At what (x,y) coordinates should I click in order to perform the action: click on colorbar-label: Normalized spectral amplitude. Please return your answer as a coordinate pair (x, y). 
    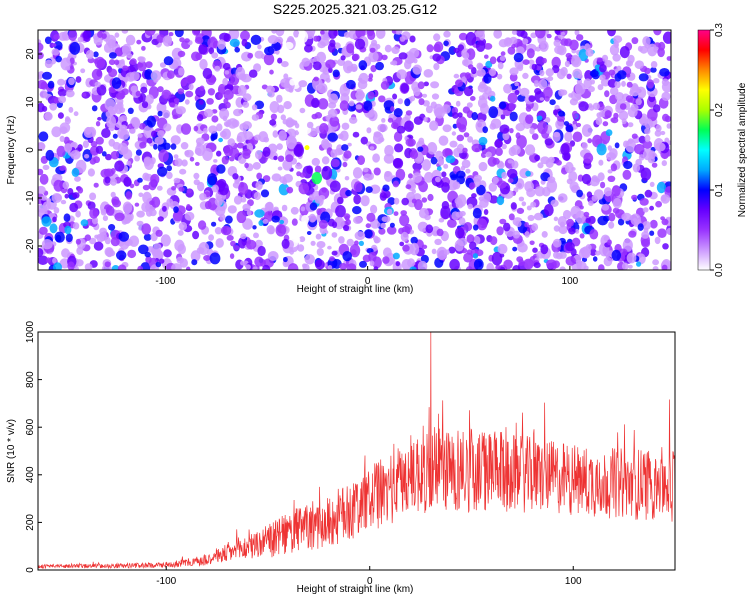
    Looking at the image, I should click on (742, 149).